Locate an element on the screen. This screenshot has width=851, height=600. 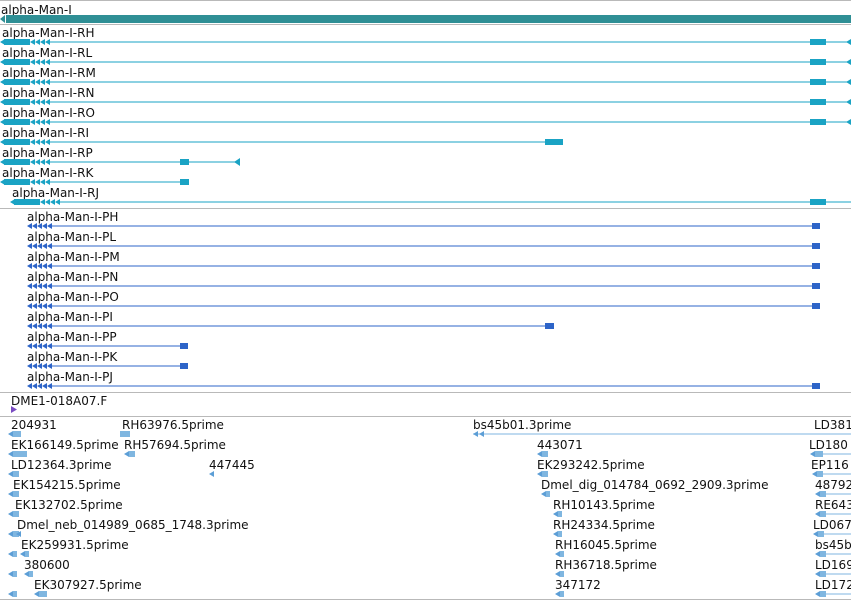
protein-label: alpha-Man-I-PP is located at coordinates (72, 337).